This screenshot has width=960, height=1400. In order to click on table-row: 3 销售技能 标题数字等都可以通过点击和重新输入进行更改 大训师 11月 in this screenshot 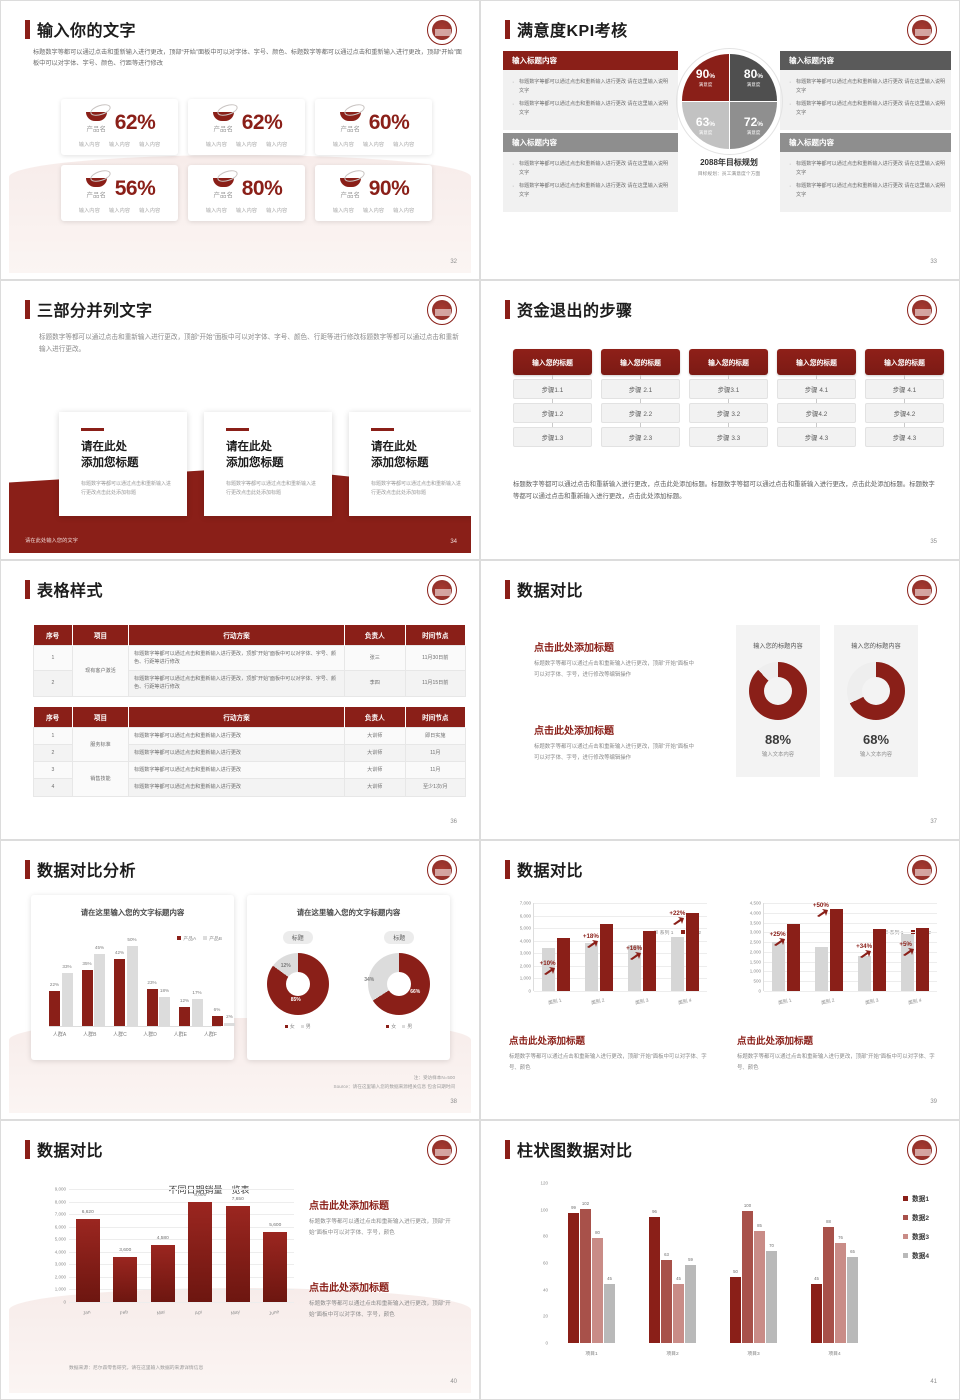, I will do `click(250, 779)`.